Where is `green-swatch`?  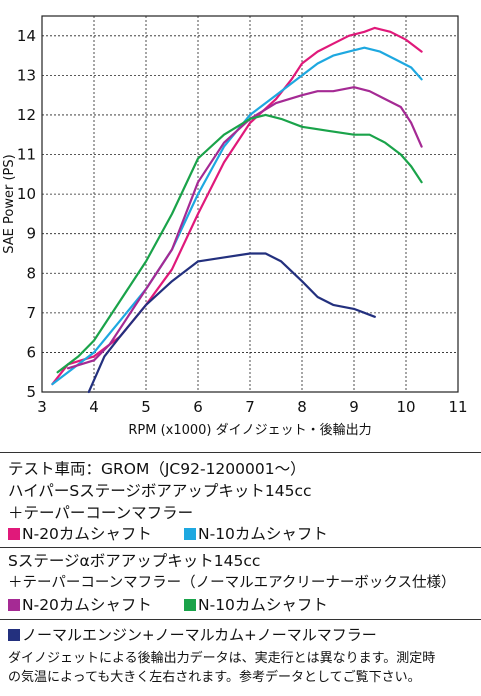 green-swatch is located at coordinates (190, 605).